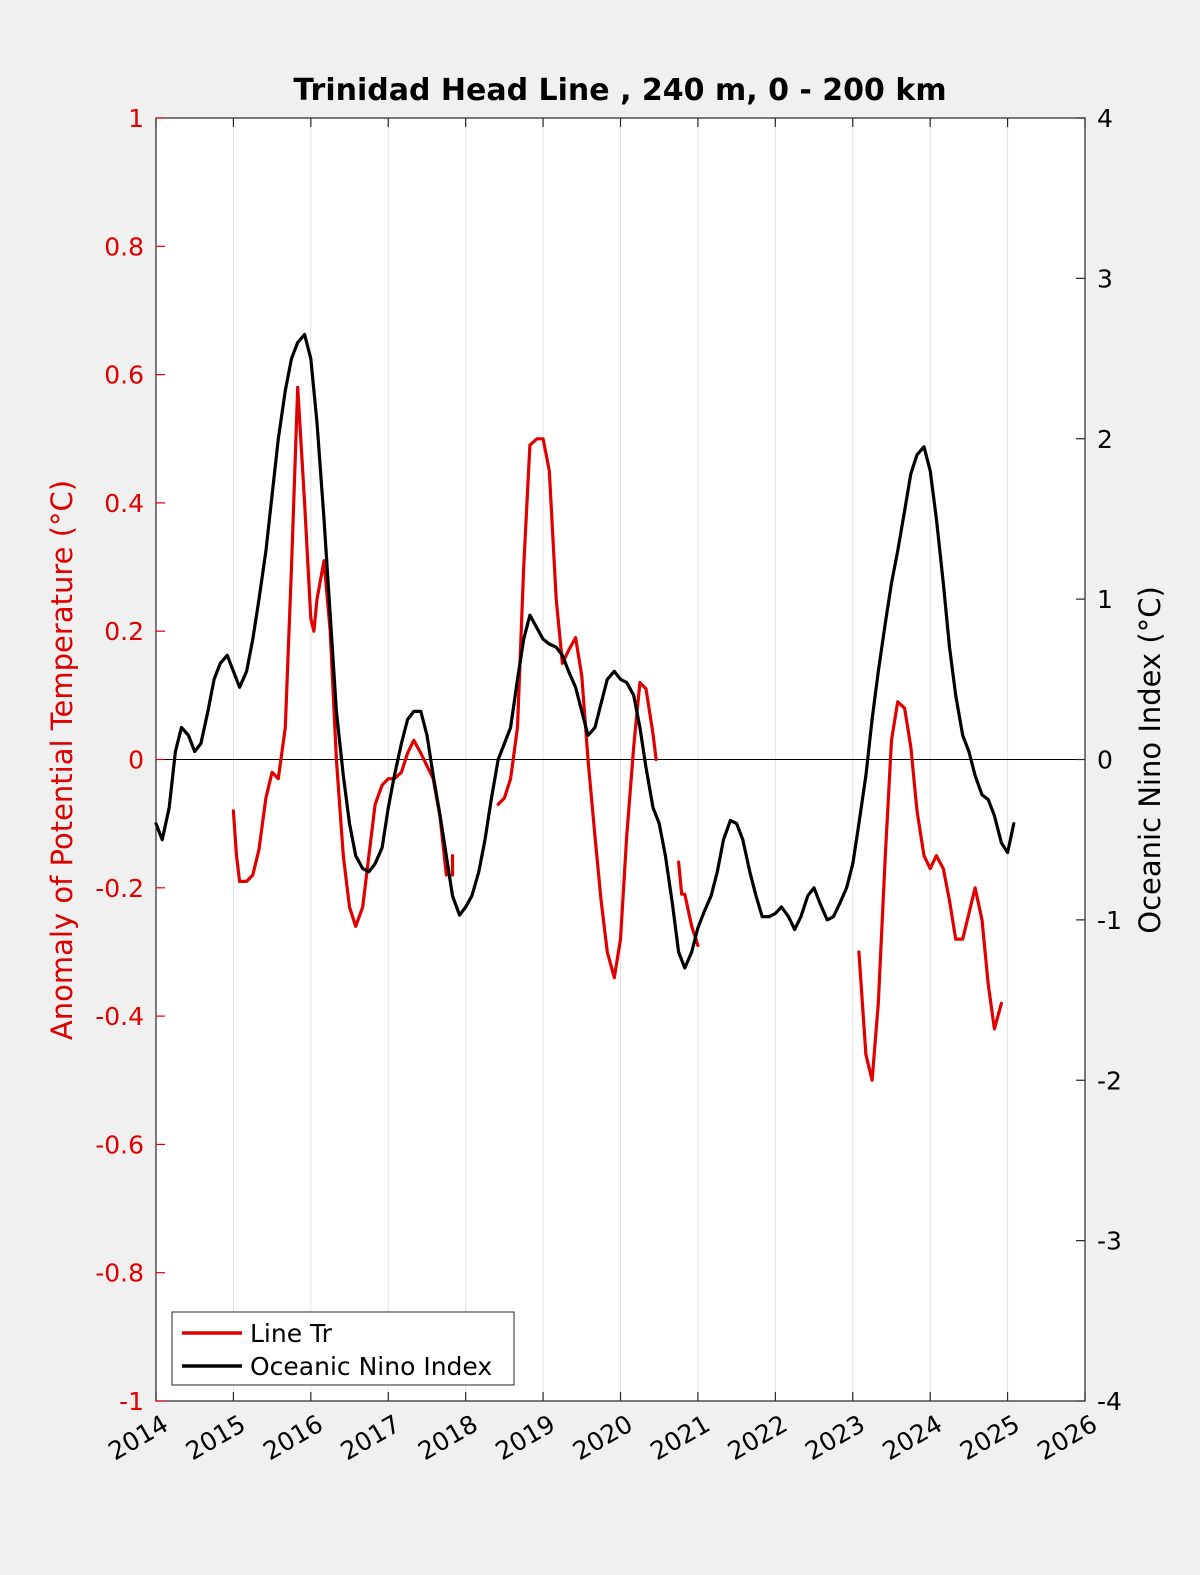 This screenshot has height=1575, width=1200. What do you see at coordinates (1109, 1080) in the screenshot?
I see `y-right-tick-label: -2` at bounding box center [1109, 1080].